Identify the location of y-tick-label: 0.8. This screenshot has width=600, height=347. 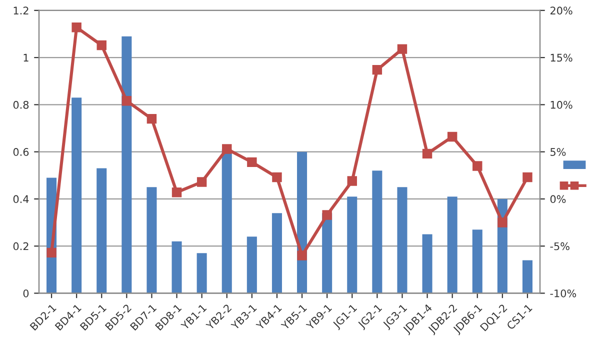
(21, 104).